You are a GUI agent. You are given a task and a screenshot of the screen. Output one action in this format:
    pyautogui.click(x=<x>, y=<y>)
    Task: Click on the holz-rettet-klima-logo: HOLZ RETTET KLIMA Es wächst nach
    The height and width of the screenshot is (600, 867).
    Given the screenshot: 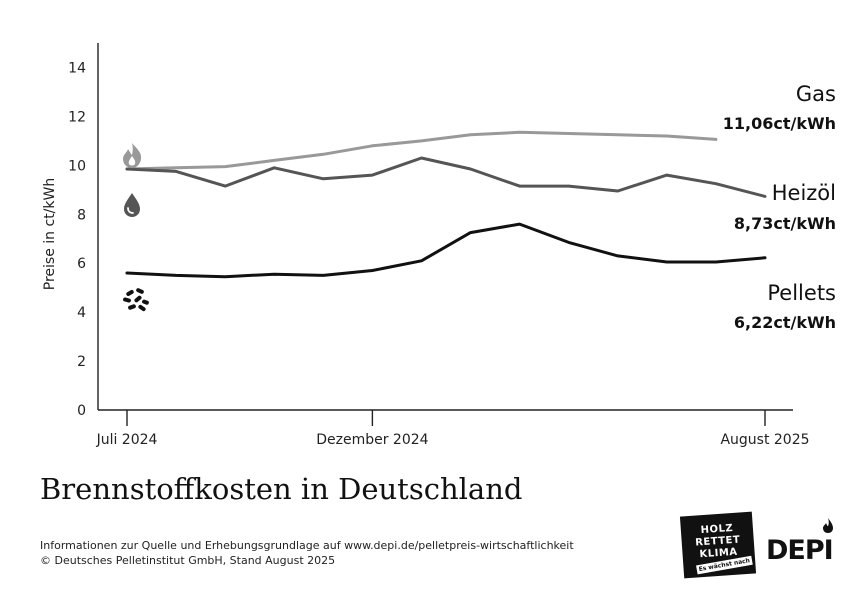 What is the action you would take?
    pyautogui.click(x=718, y=545)
    